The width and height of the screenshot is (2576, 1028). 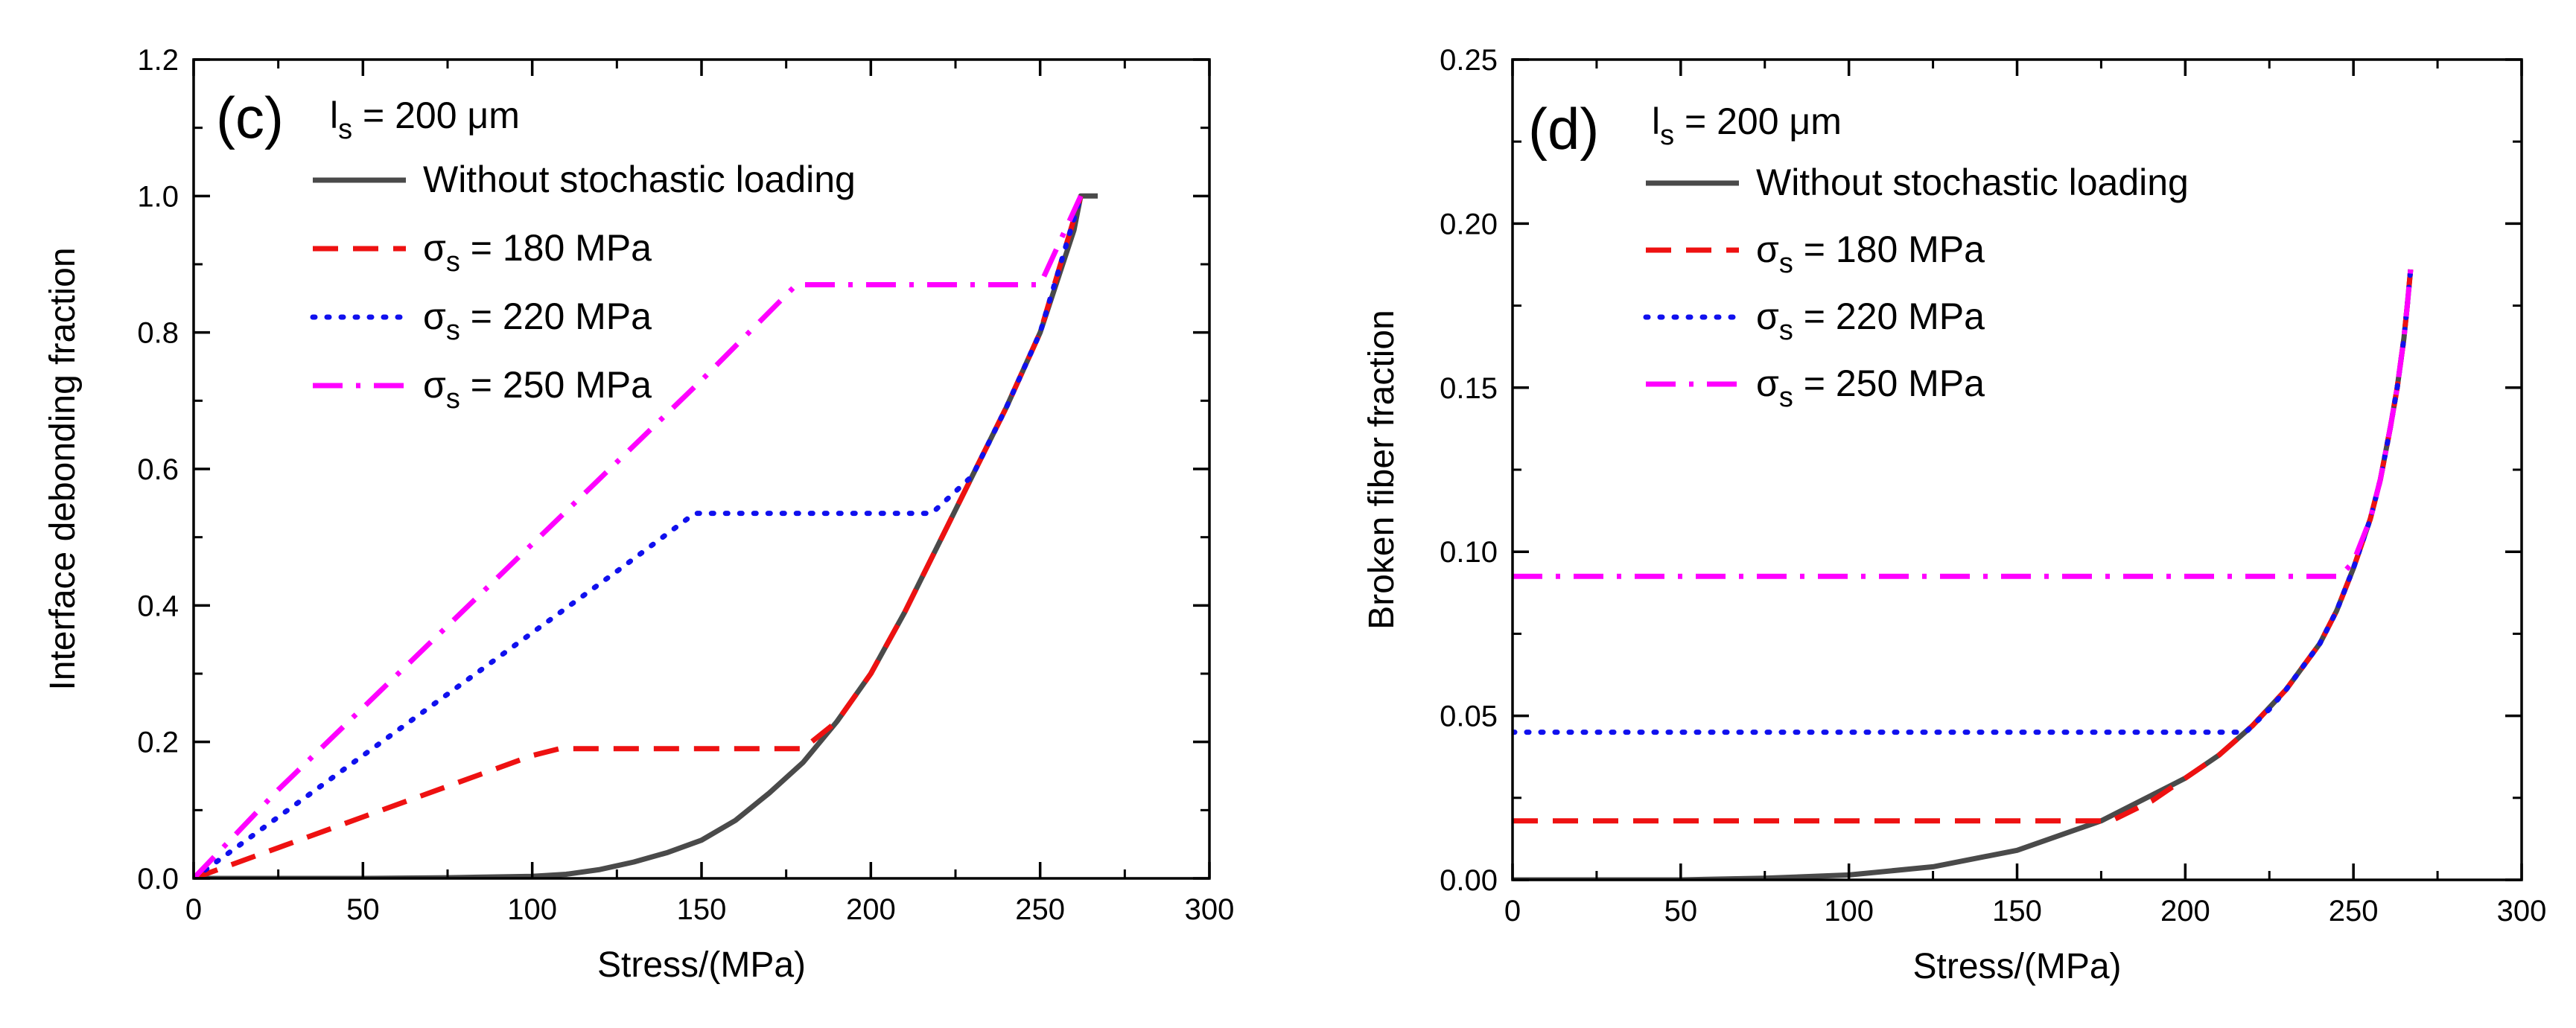 What do you see at coordinates (250, 117) in the screenshot?
I see `panel-label: (c)` at bounding box center [250, 117].